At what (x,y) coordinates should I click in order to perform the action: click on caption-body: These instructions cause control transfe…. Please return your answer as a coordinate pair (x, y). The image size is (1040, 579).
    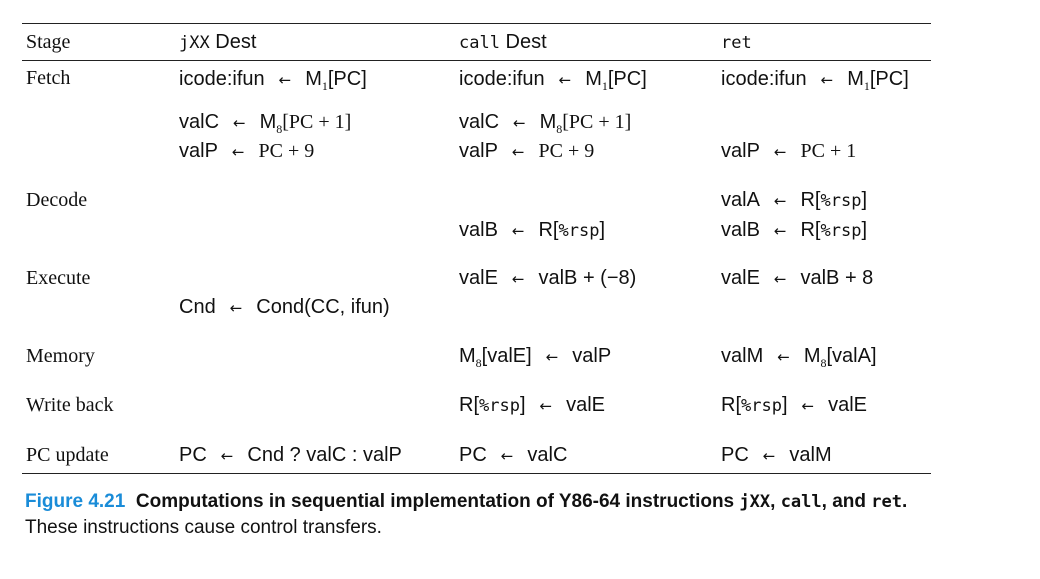
    Looking at the image, I should click on (203, 527).